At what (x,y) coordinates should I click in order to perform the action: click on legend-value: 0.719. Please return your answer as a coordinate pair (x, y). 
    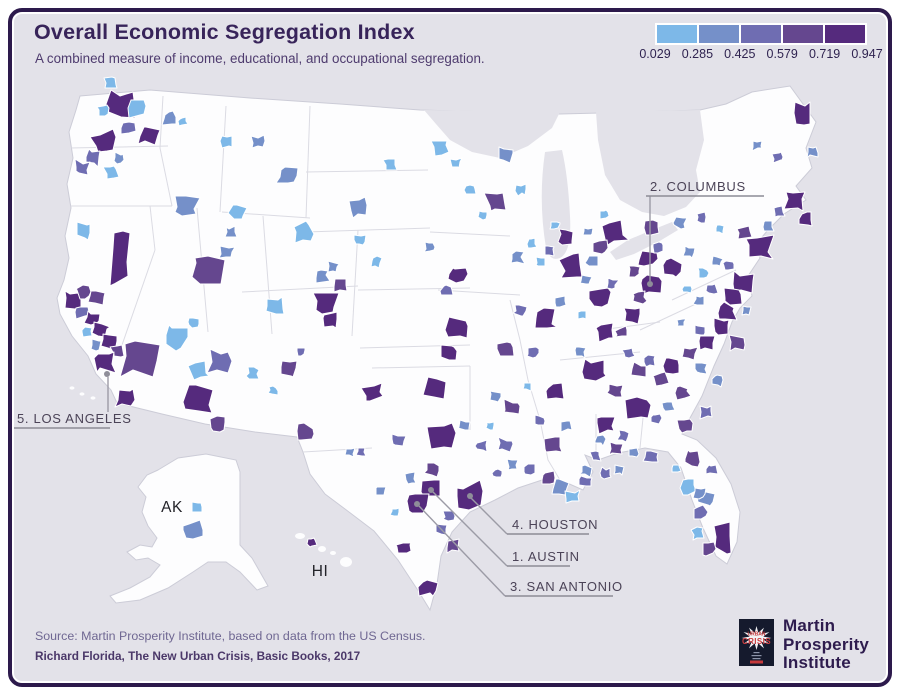
    Looking at the image, I should click on (824, 54).